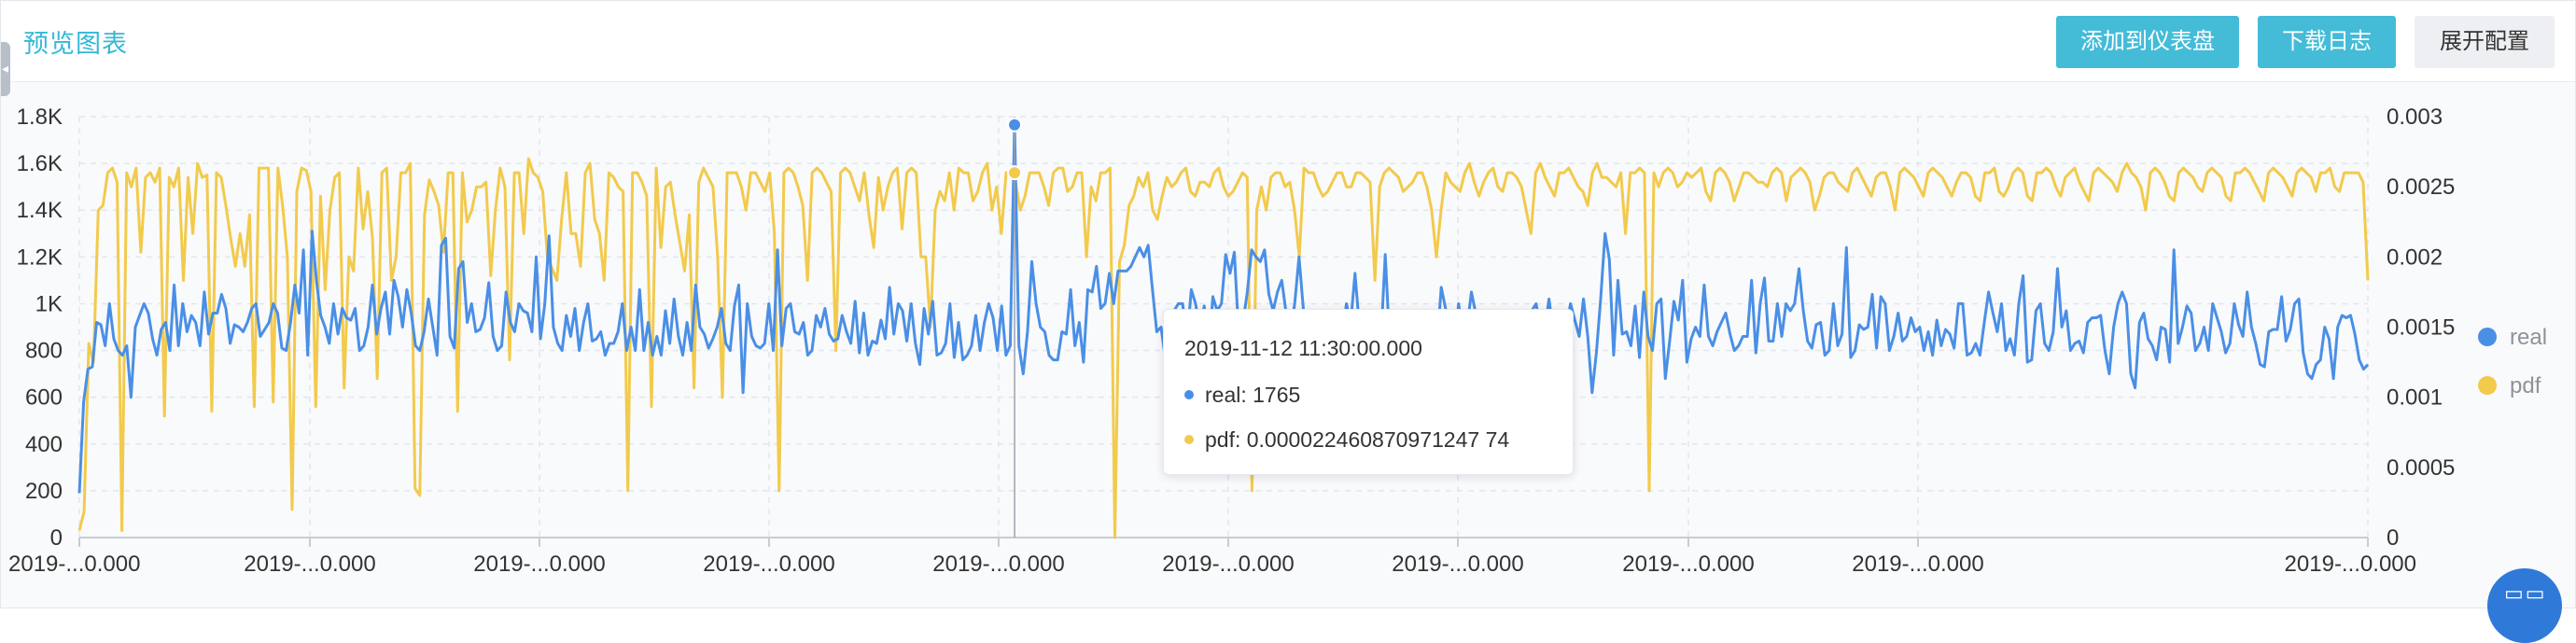 The width and height of the screenshot is (2576, 643). I want to click on legend-marker-real, so click(2487, 337).